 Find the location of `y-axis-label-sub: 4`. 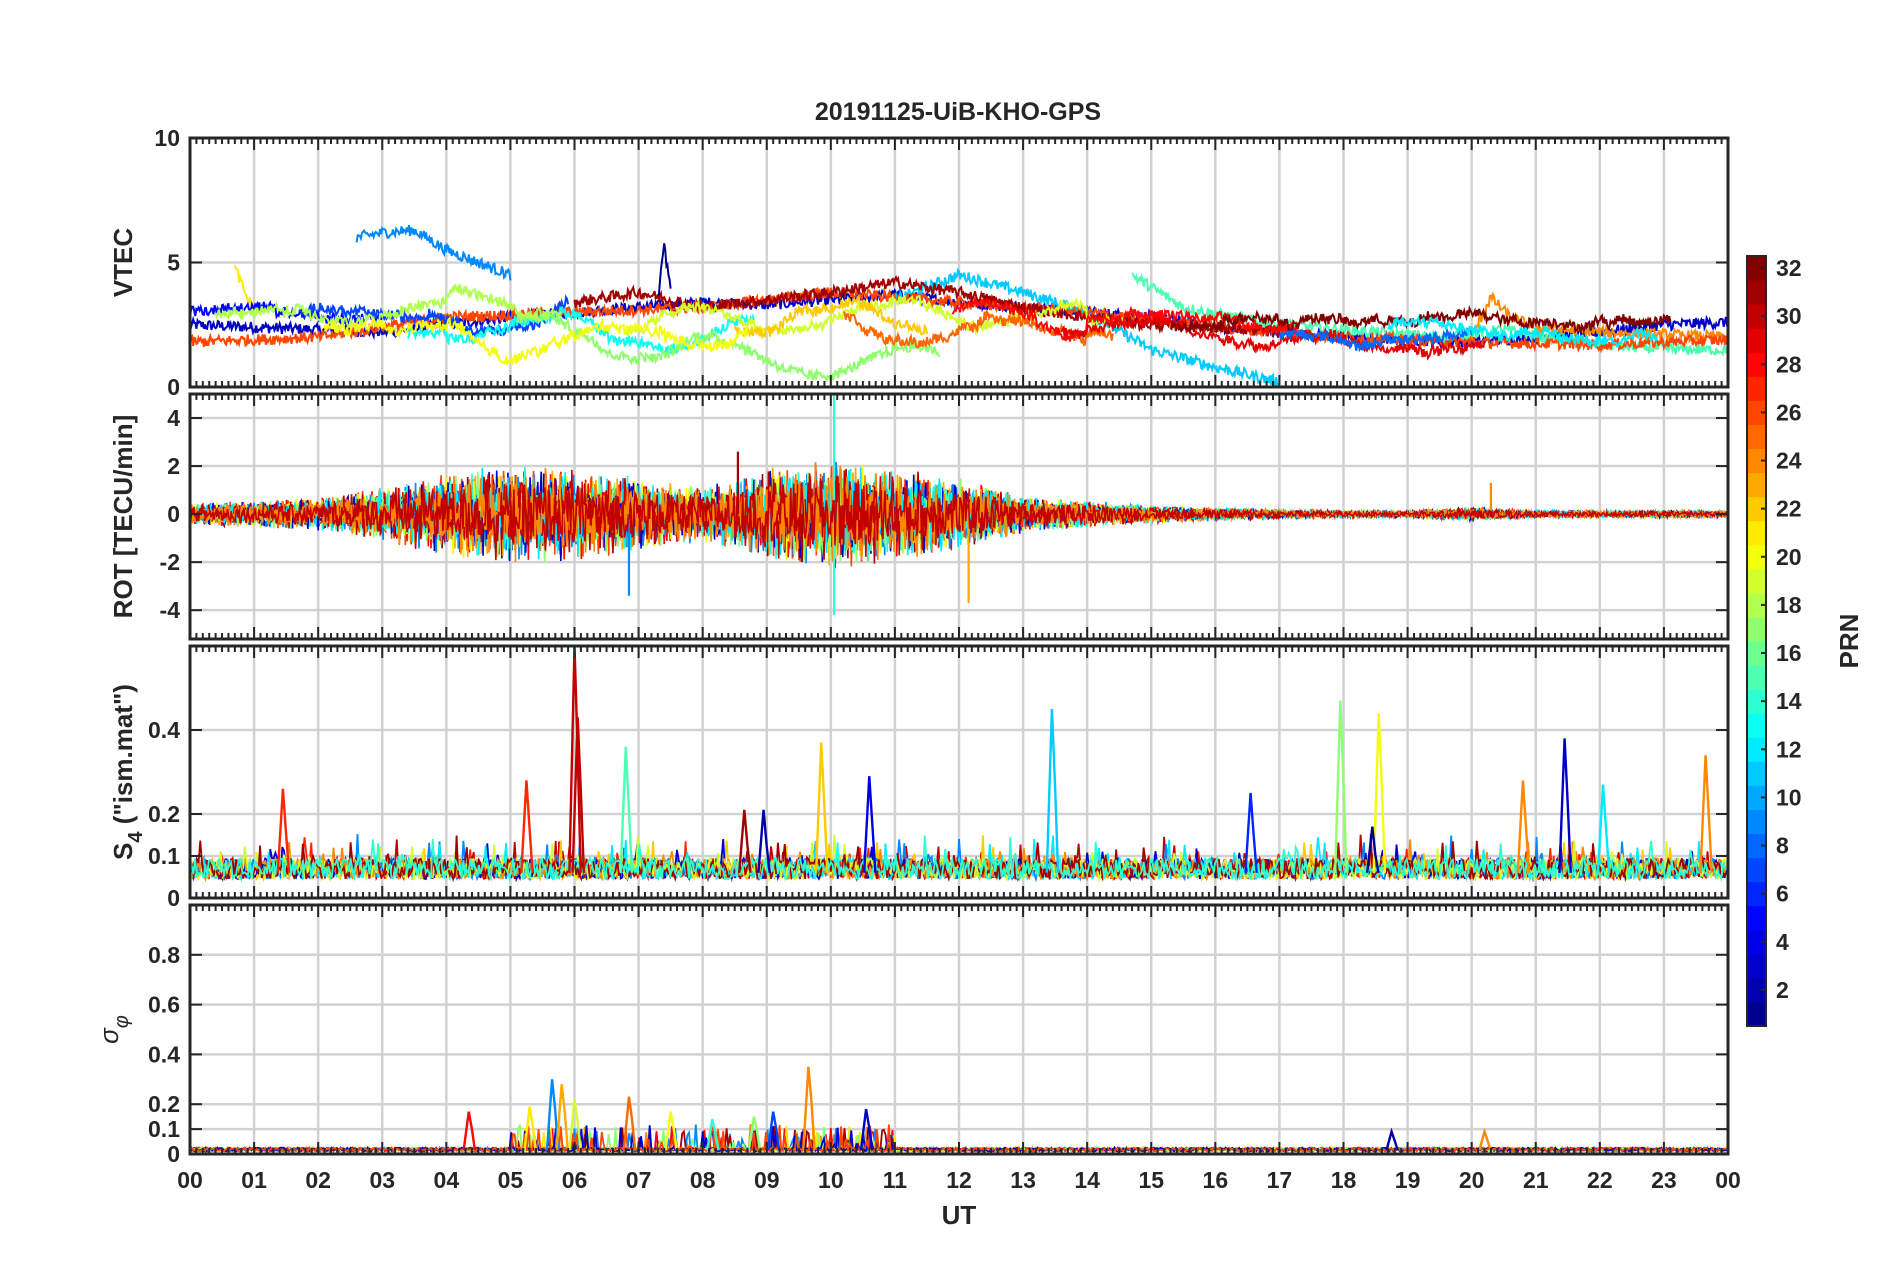

y-axis-label-sub: 4 is located at coordinates (136, 837).